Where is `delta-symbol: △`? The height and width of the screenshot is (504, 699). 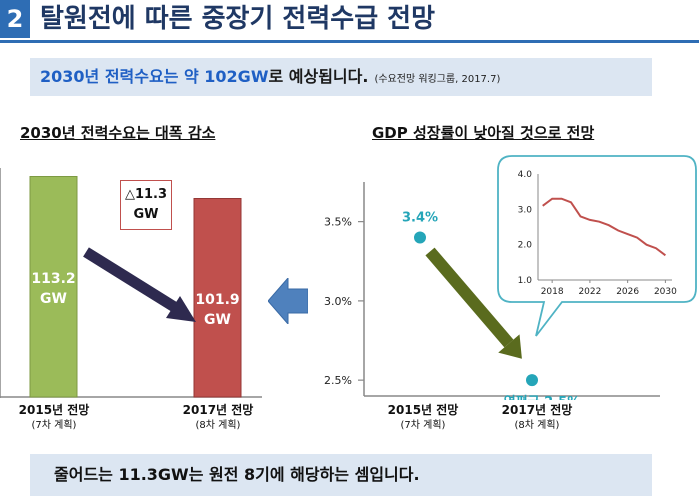
delta-symbol: △ is located at coordinates (129, 194).